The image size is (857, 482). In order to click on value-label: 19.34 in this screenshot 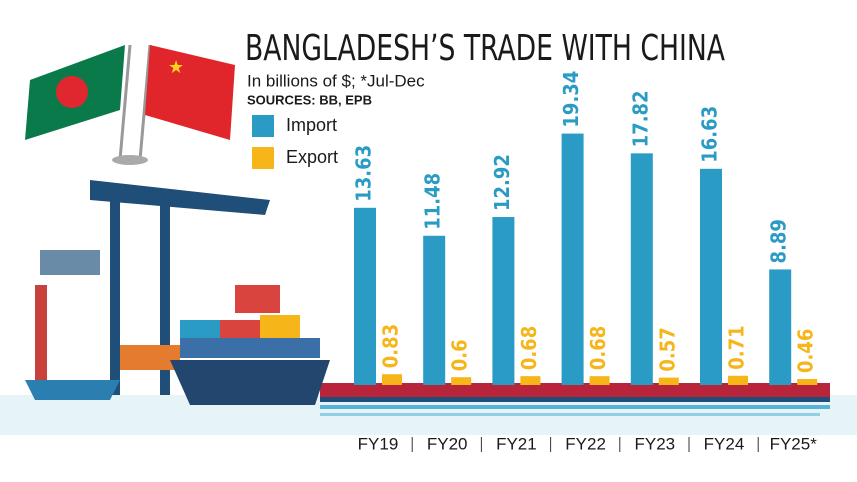, I will do `click(571, 99)`.